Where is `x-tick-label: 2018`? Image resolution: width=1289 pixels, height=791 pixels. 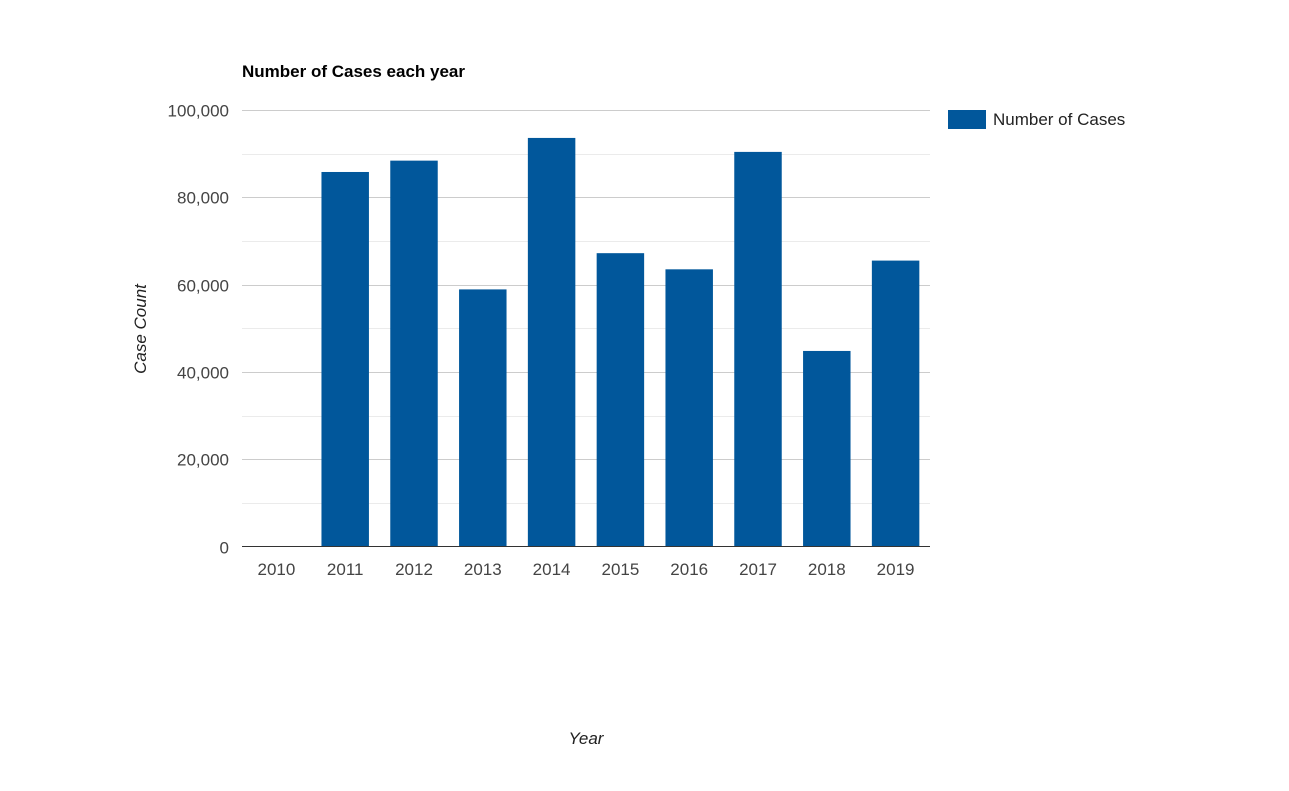
x-tick-label: 2018 is located at coordinates (827, 569).